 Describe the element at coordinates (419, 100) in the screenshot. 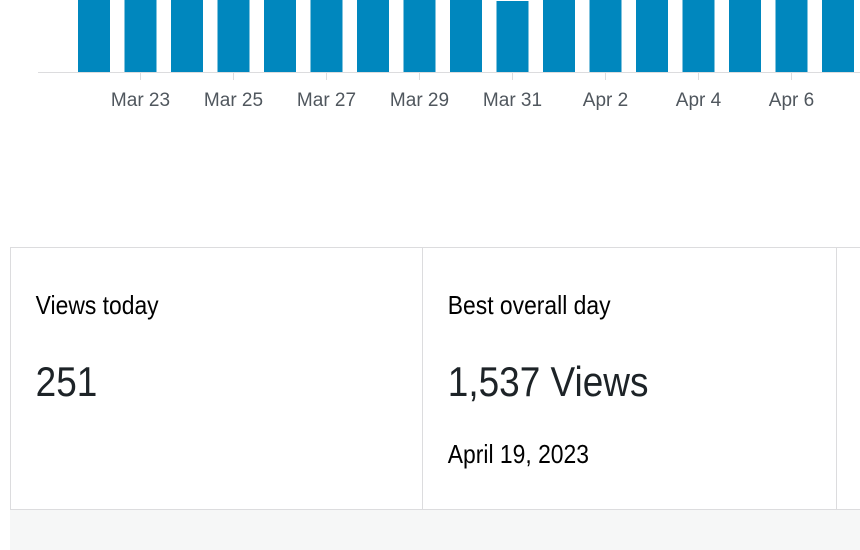

I see `x-tick-label: Mar 29` at that location.